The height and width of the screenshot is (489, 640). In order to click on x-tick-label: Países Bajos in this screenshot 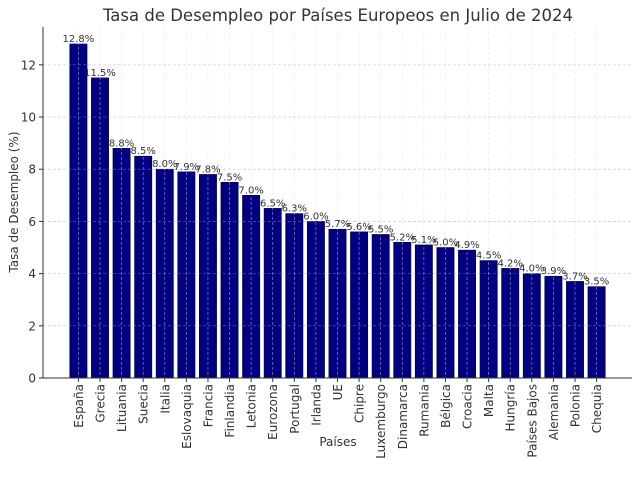, I will do `click(532, 421)`.